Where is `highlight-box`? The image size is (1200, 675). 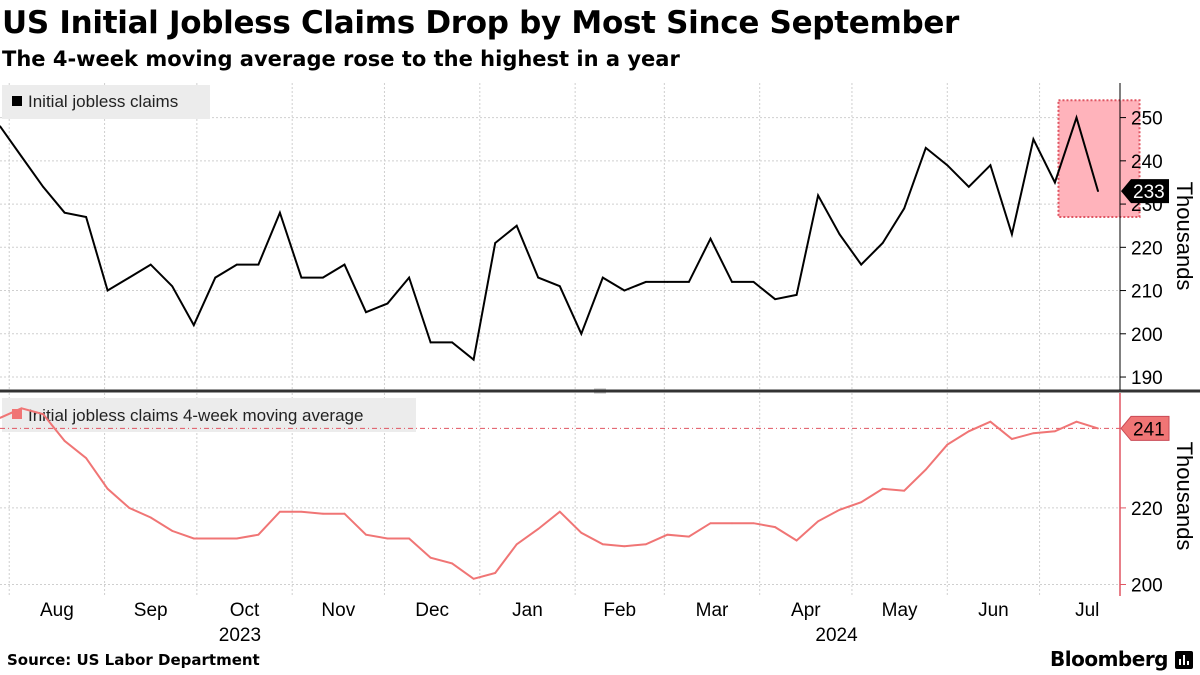 highlight-box is located at coordinates (1099, 159).